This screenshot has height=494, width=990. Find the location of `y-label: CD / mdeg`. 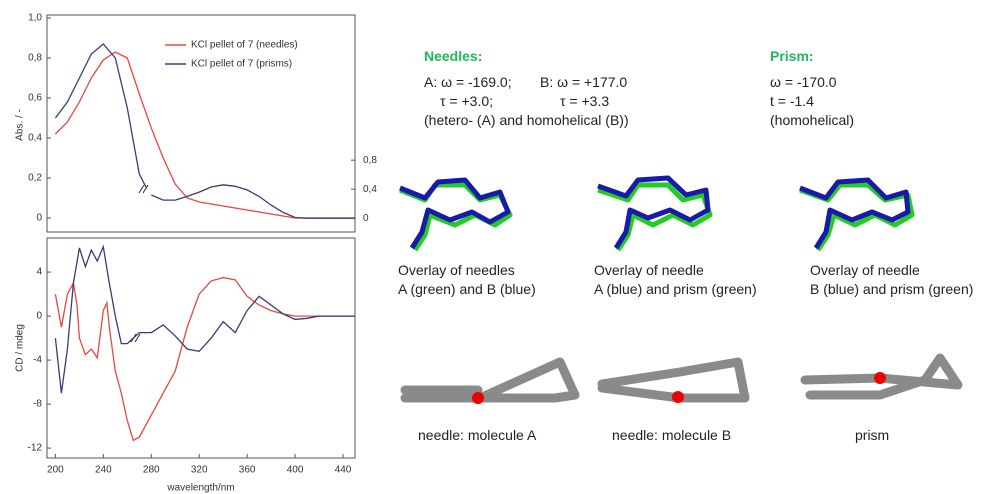

y-label: CD / mdeg is located at coordinates (20, 348).